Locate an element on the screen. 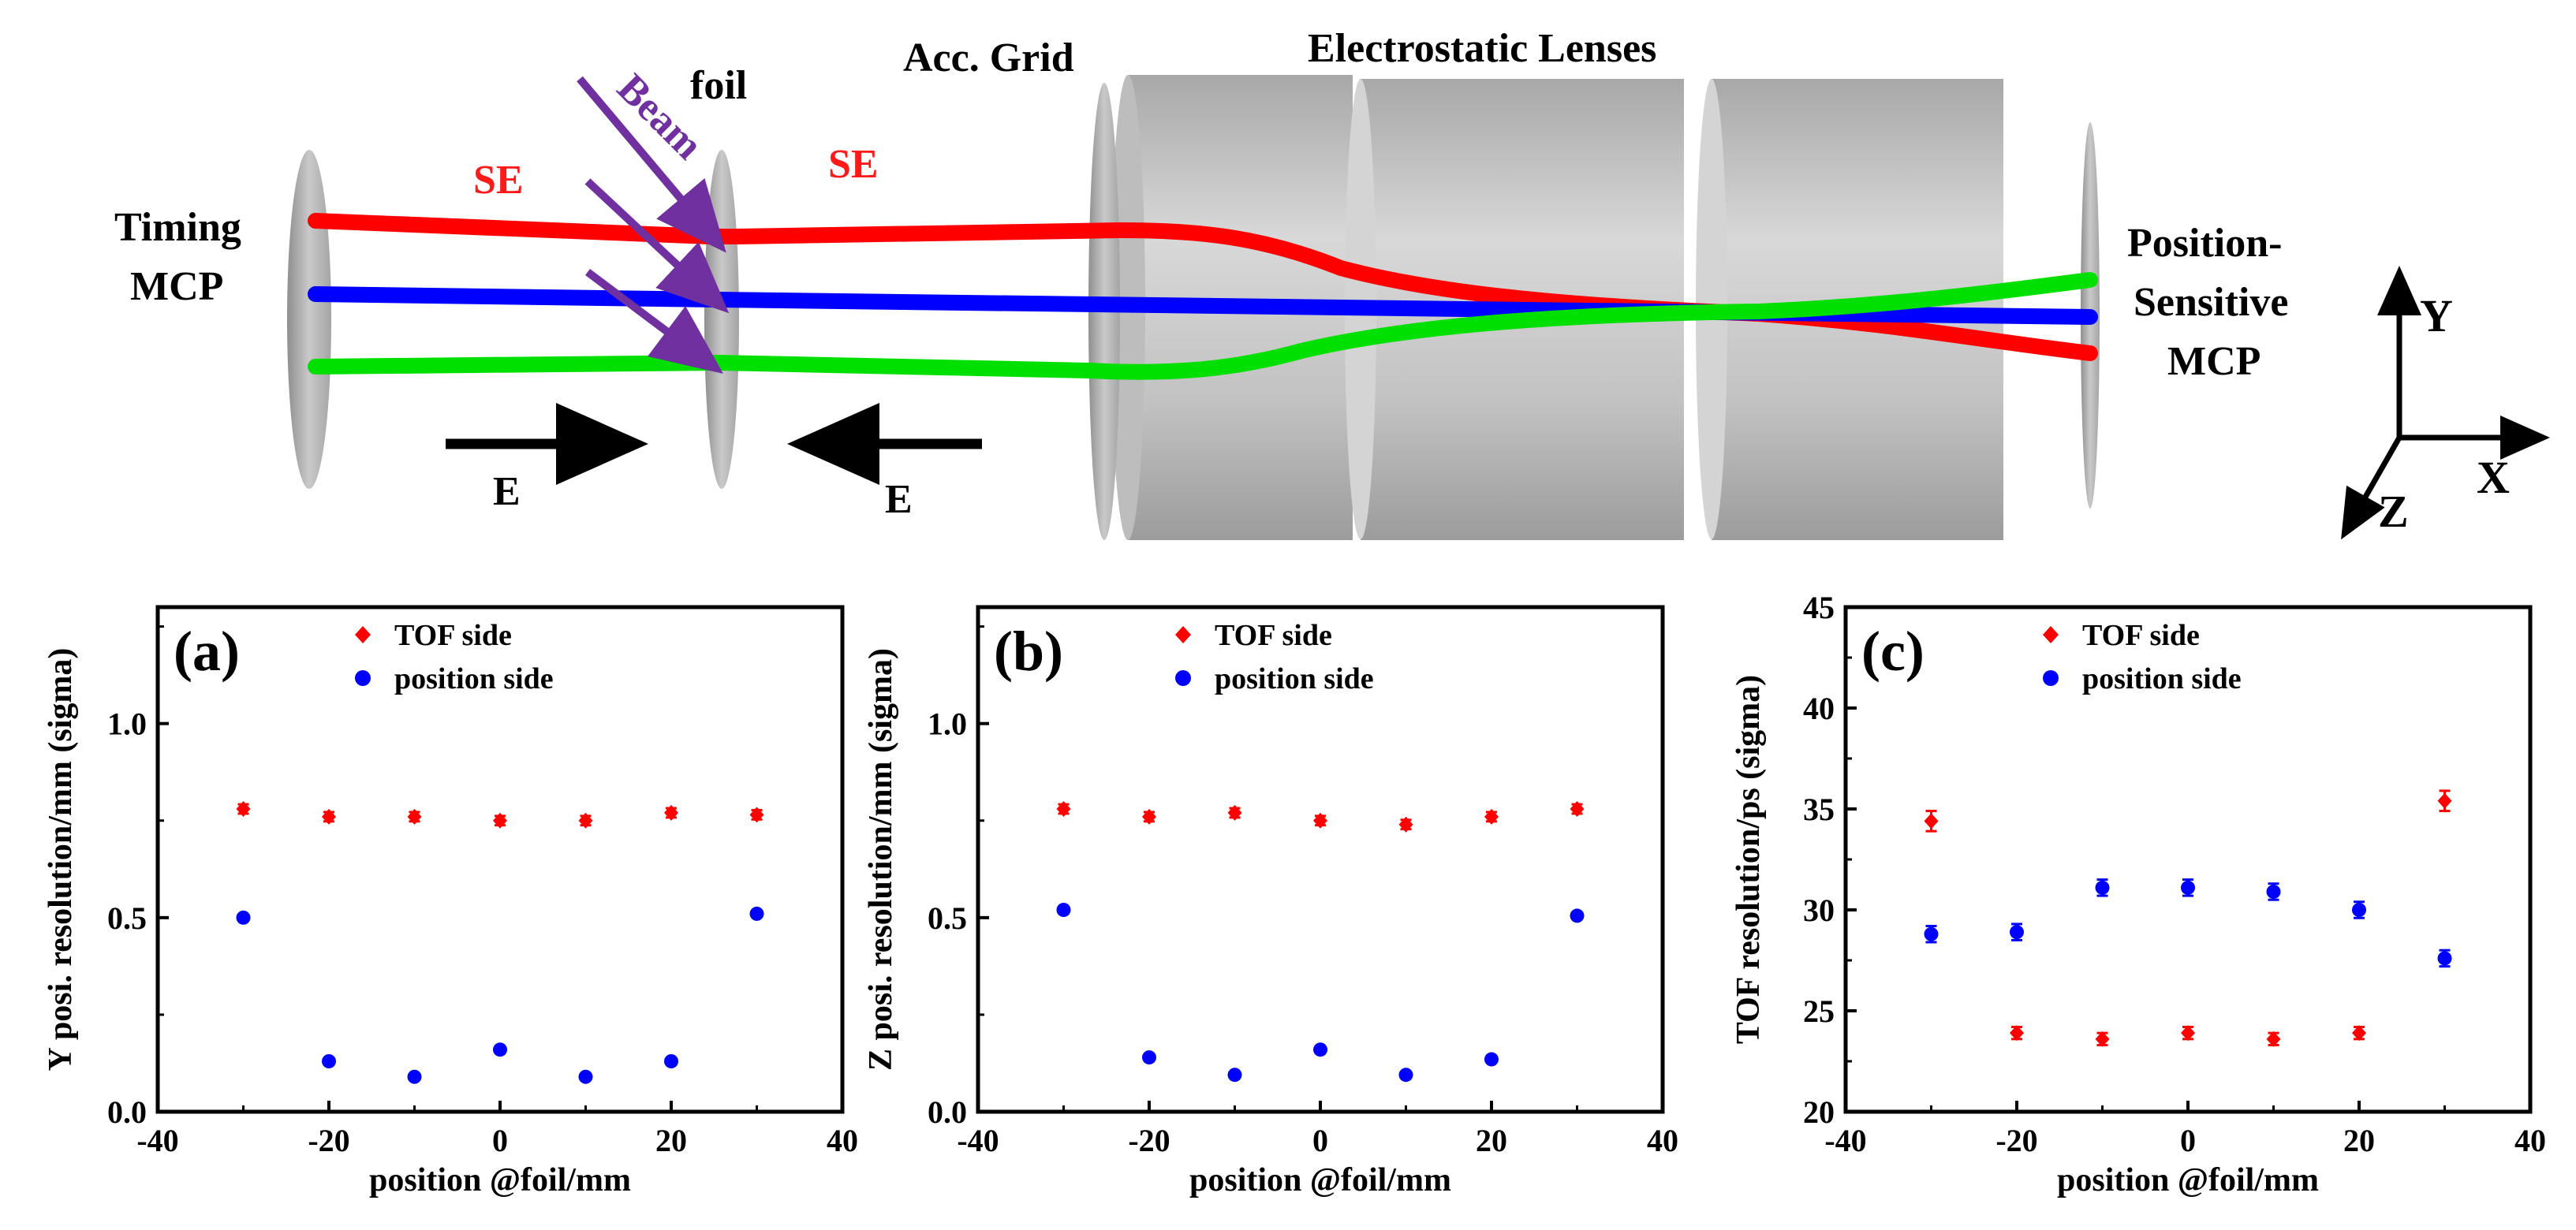  y-tick-label: 45 is located at coordinates (1819, 607).